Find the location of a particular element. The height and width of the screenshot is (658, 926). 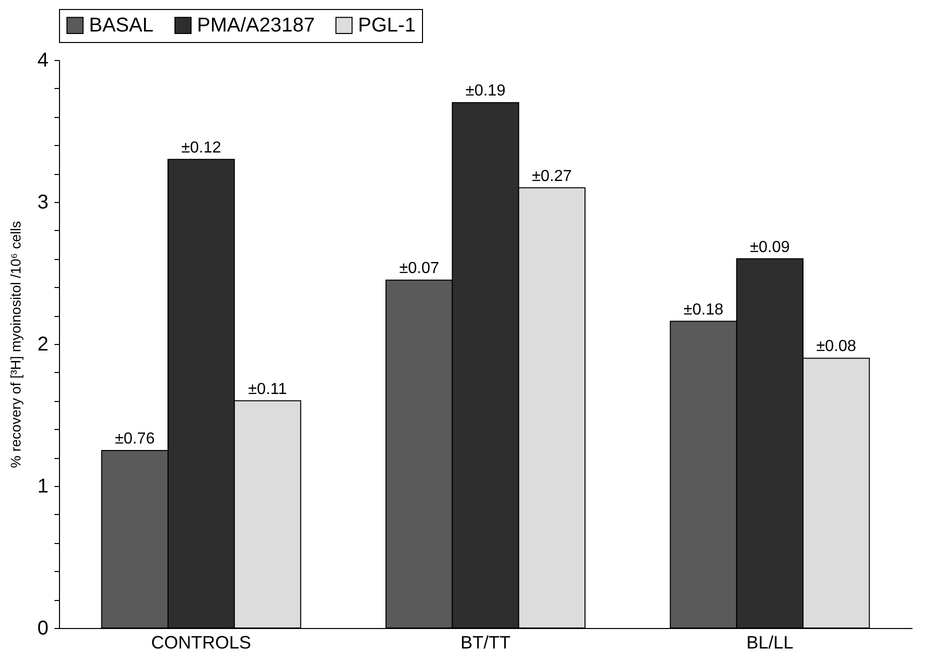

y-tick-label: 4 is located at coordinates (42, 61).